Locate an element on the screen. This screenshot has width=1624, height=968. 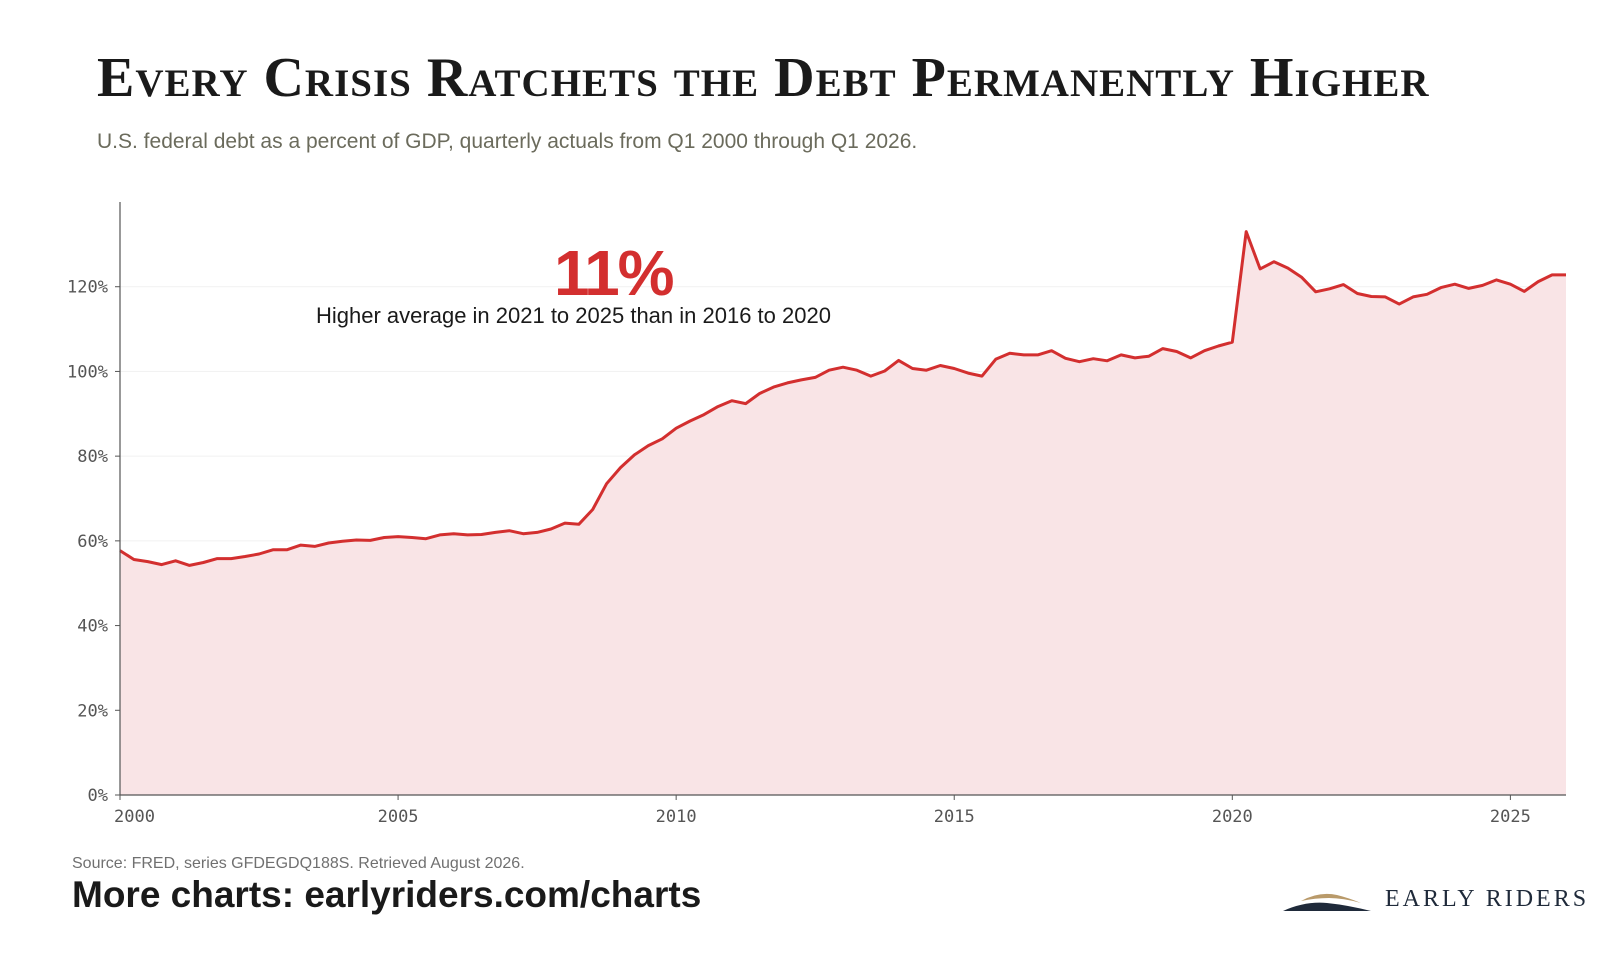
early-riders-logo: EARLY RIDERS is located at coordinates (1436, 899).